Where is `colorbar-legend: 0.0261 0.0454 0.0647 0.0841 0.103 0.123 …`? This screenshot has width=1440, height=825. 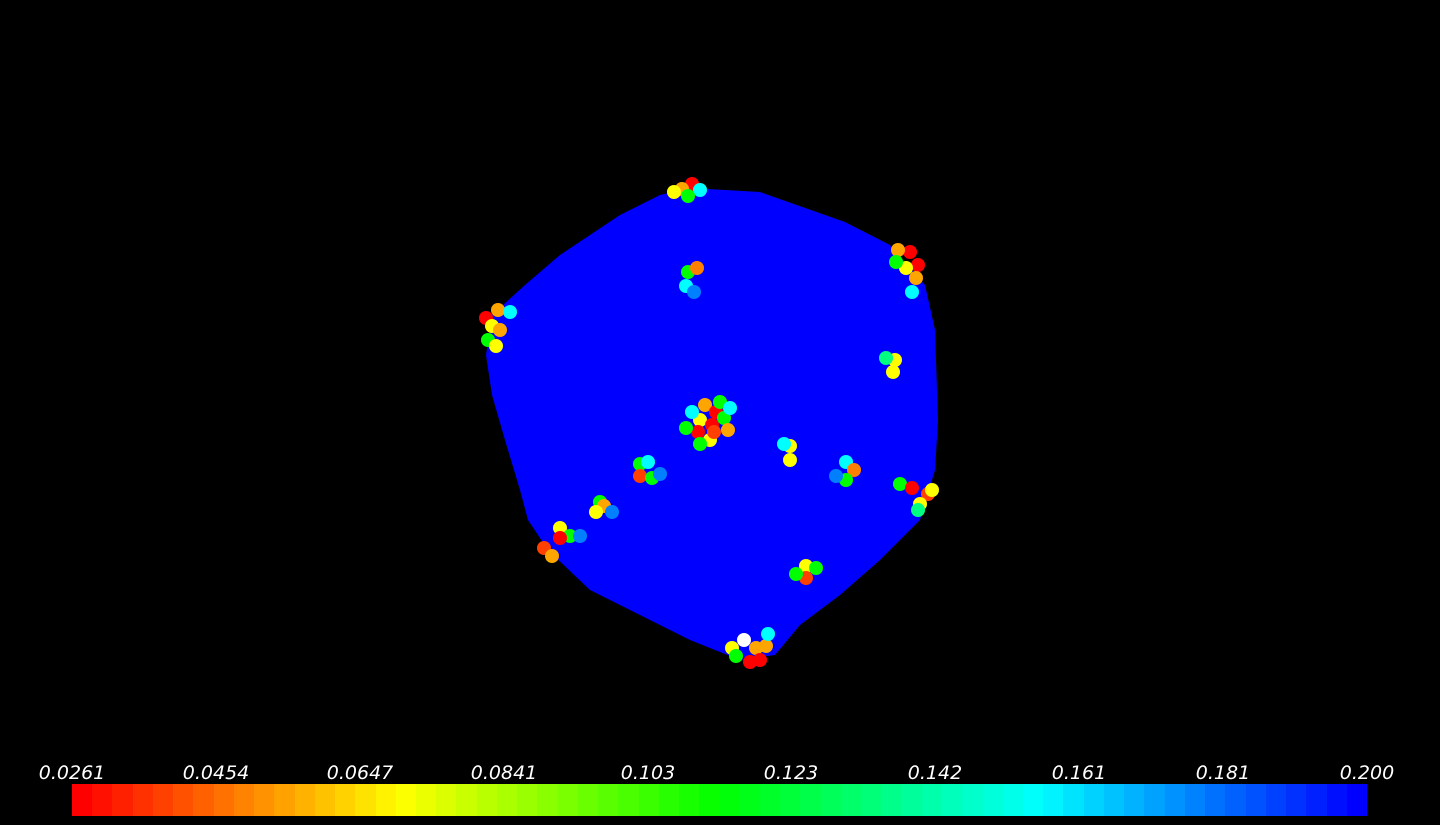
colorbar-legend: 0.0261 0.0454 0.0647 0.0841 0.103 0.123 … is located at coordinates (720, 790).